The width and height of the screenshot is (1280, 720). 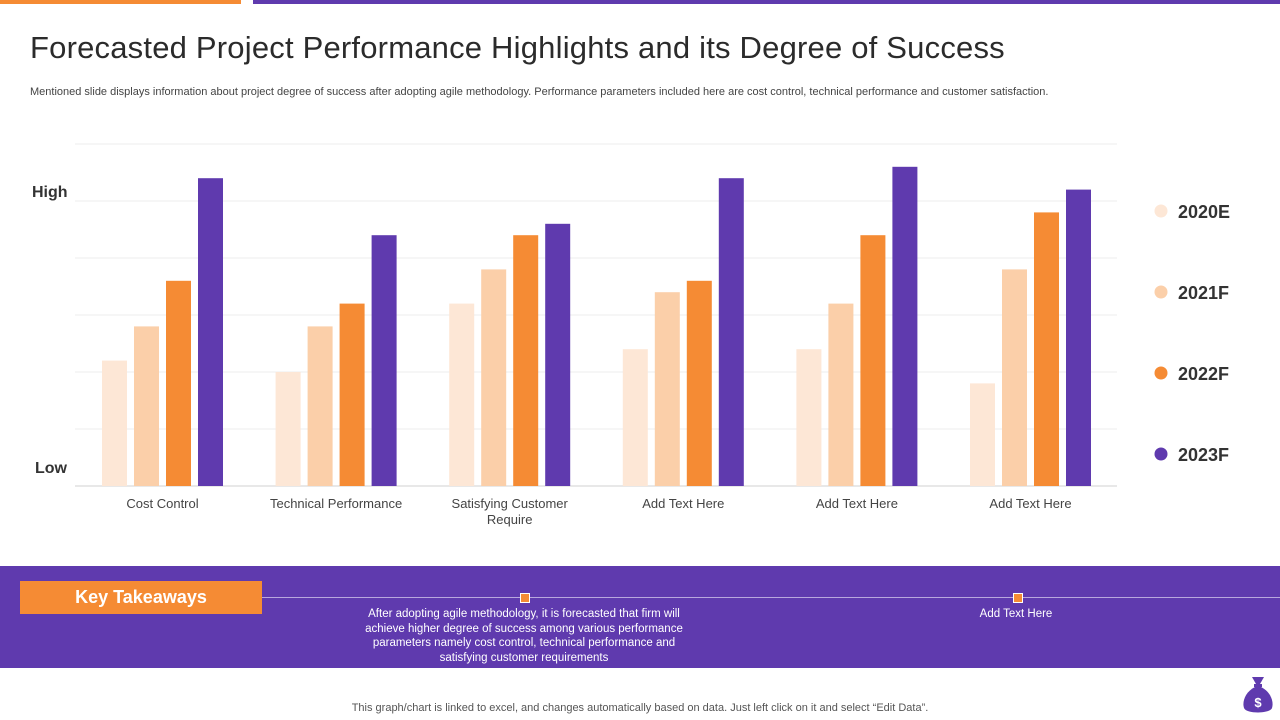 I want to click on x-tick-label-0: Cost Control, so click(x=162, y=503).